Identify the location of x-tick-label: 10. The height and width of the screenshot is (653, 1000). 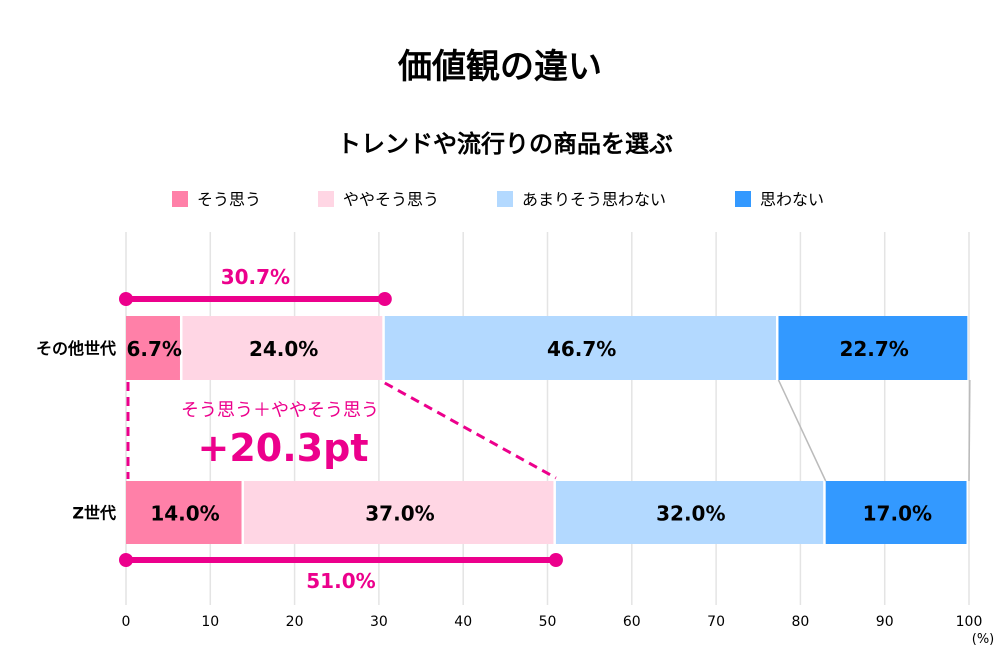
(210, 622).